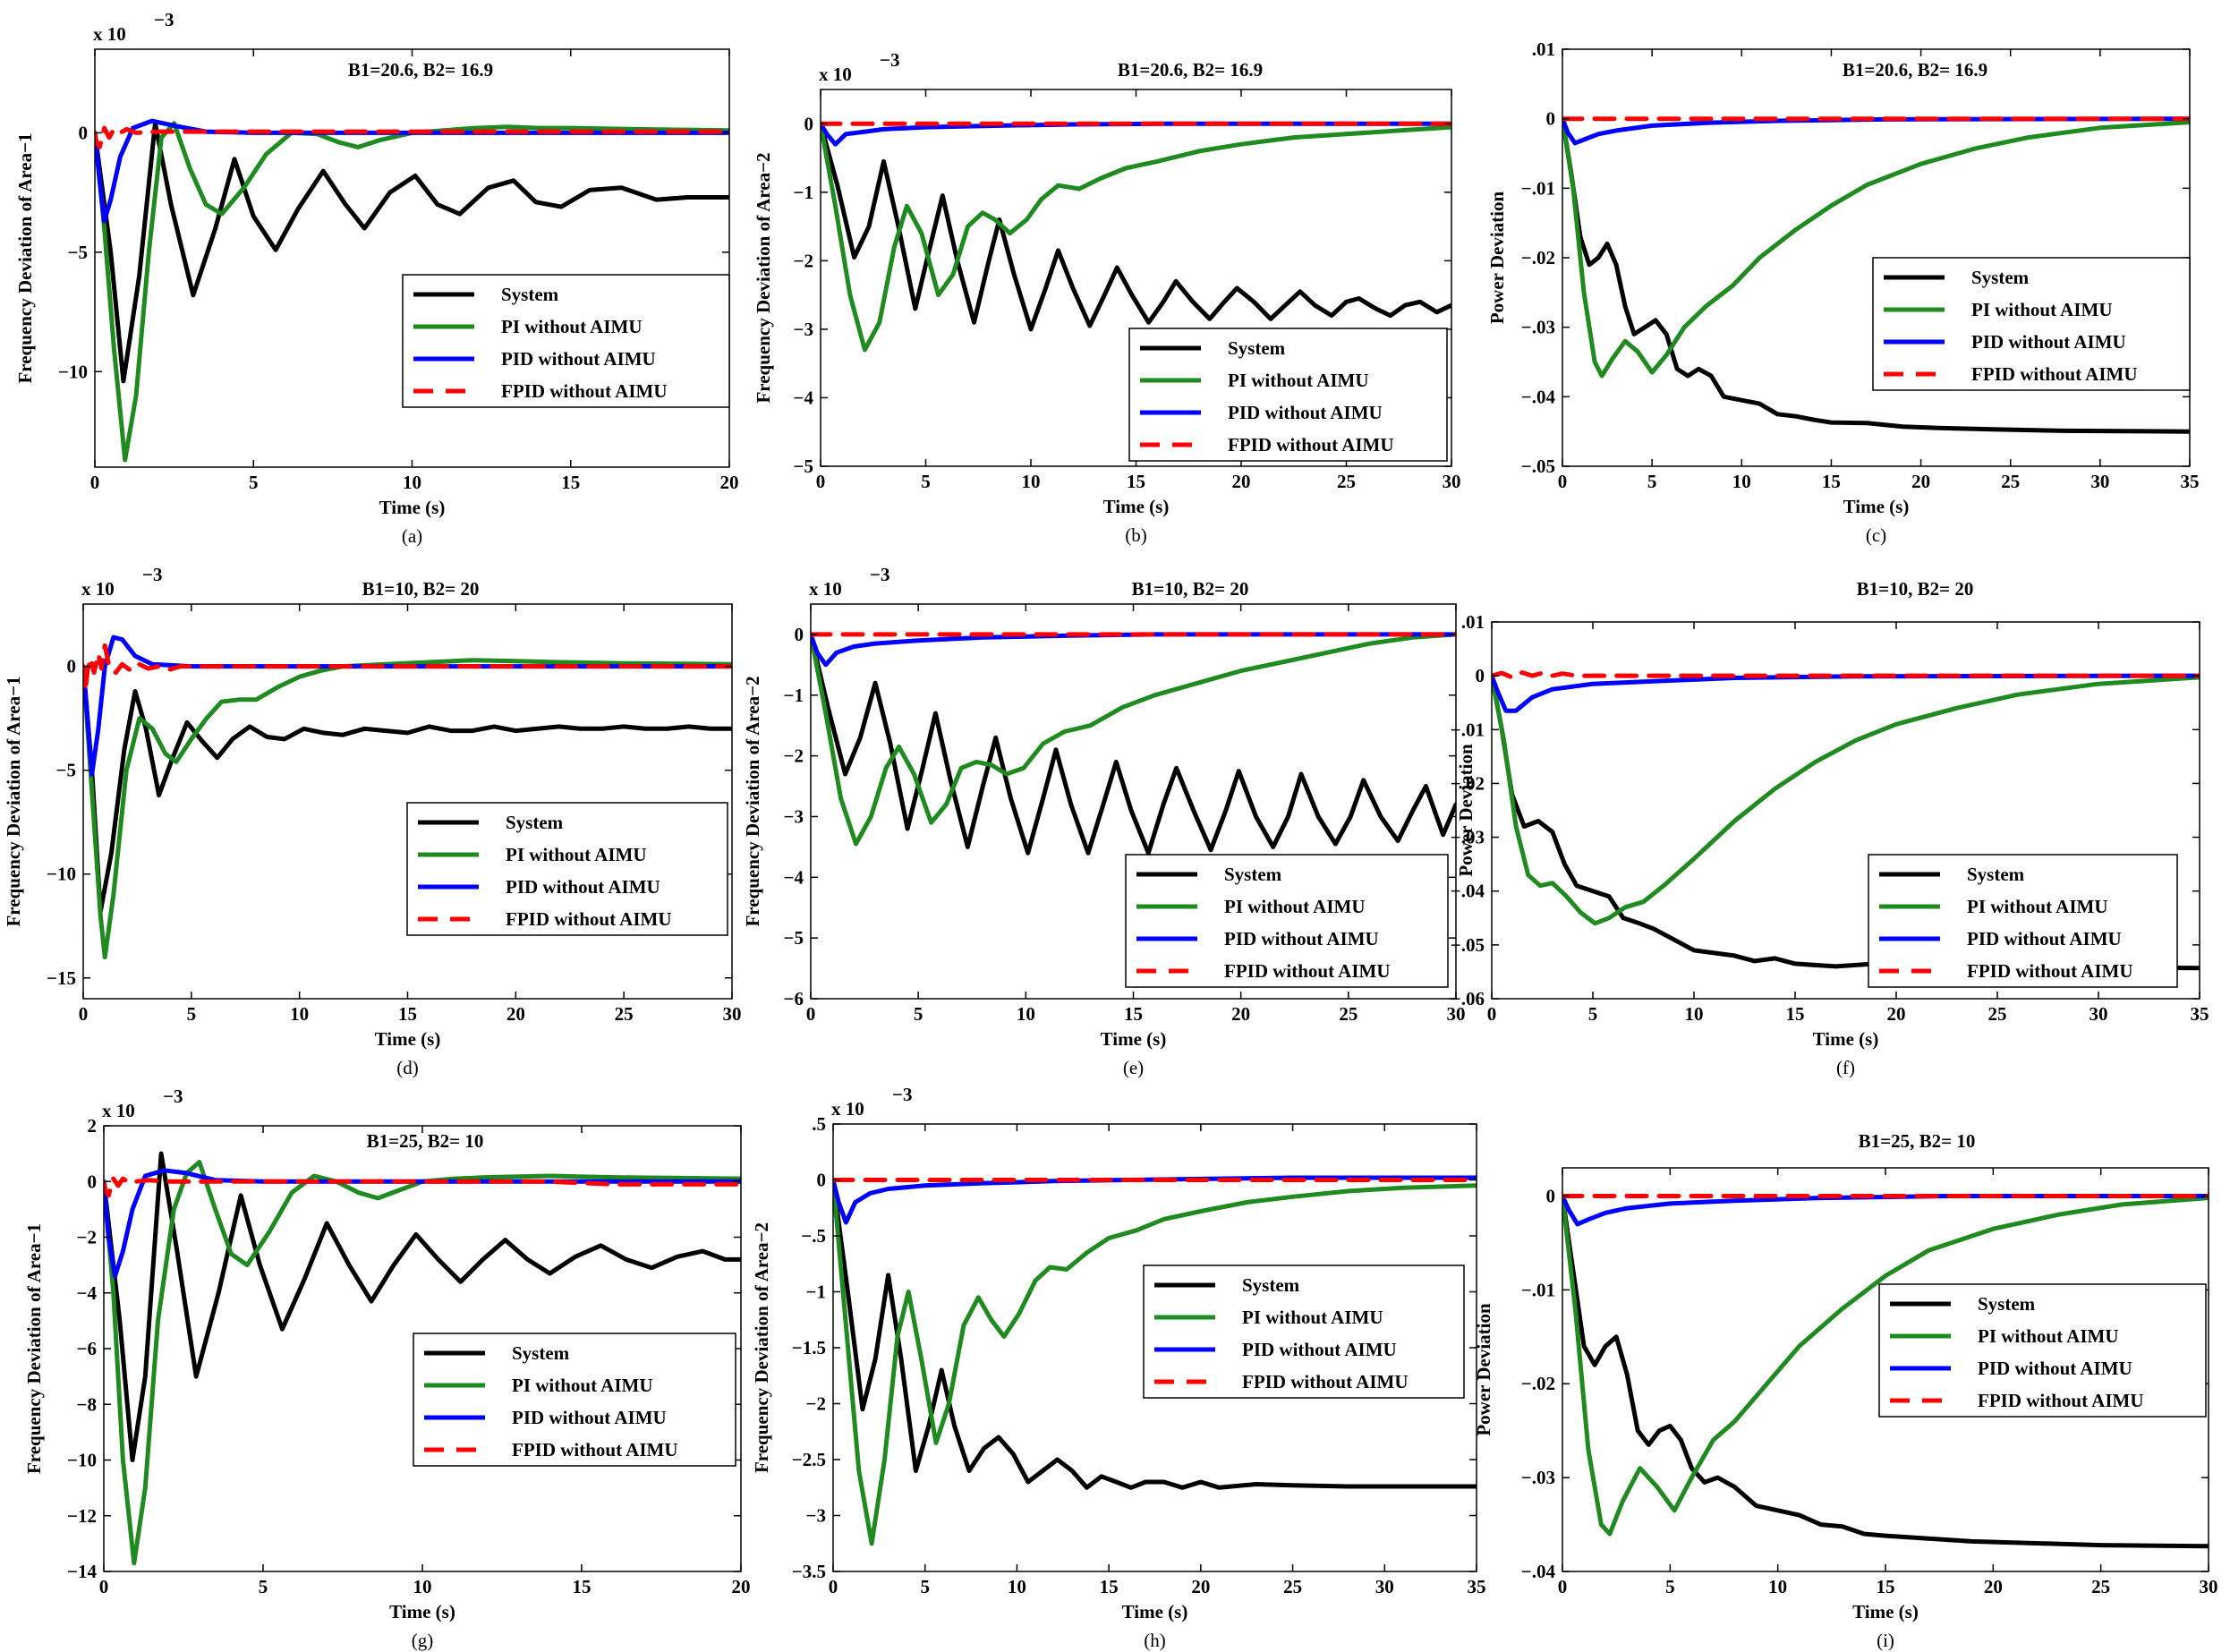 This screenshot has width=2230, height=1652. What do you see at coordinates (809, 1347) in the screenshot?
I see `y-tick-label: −1.5` at bounding box center [809, 1347].